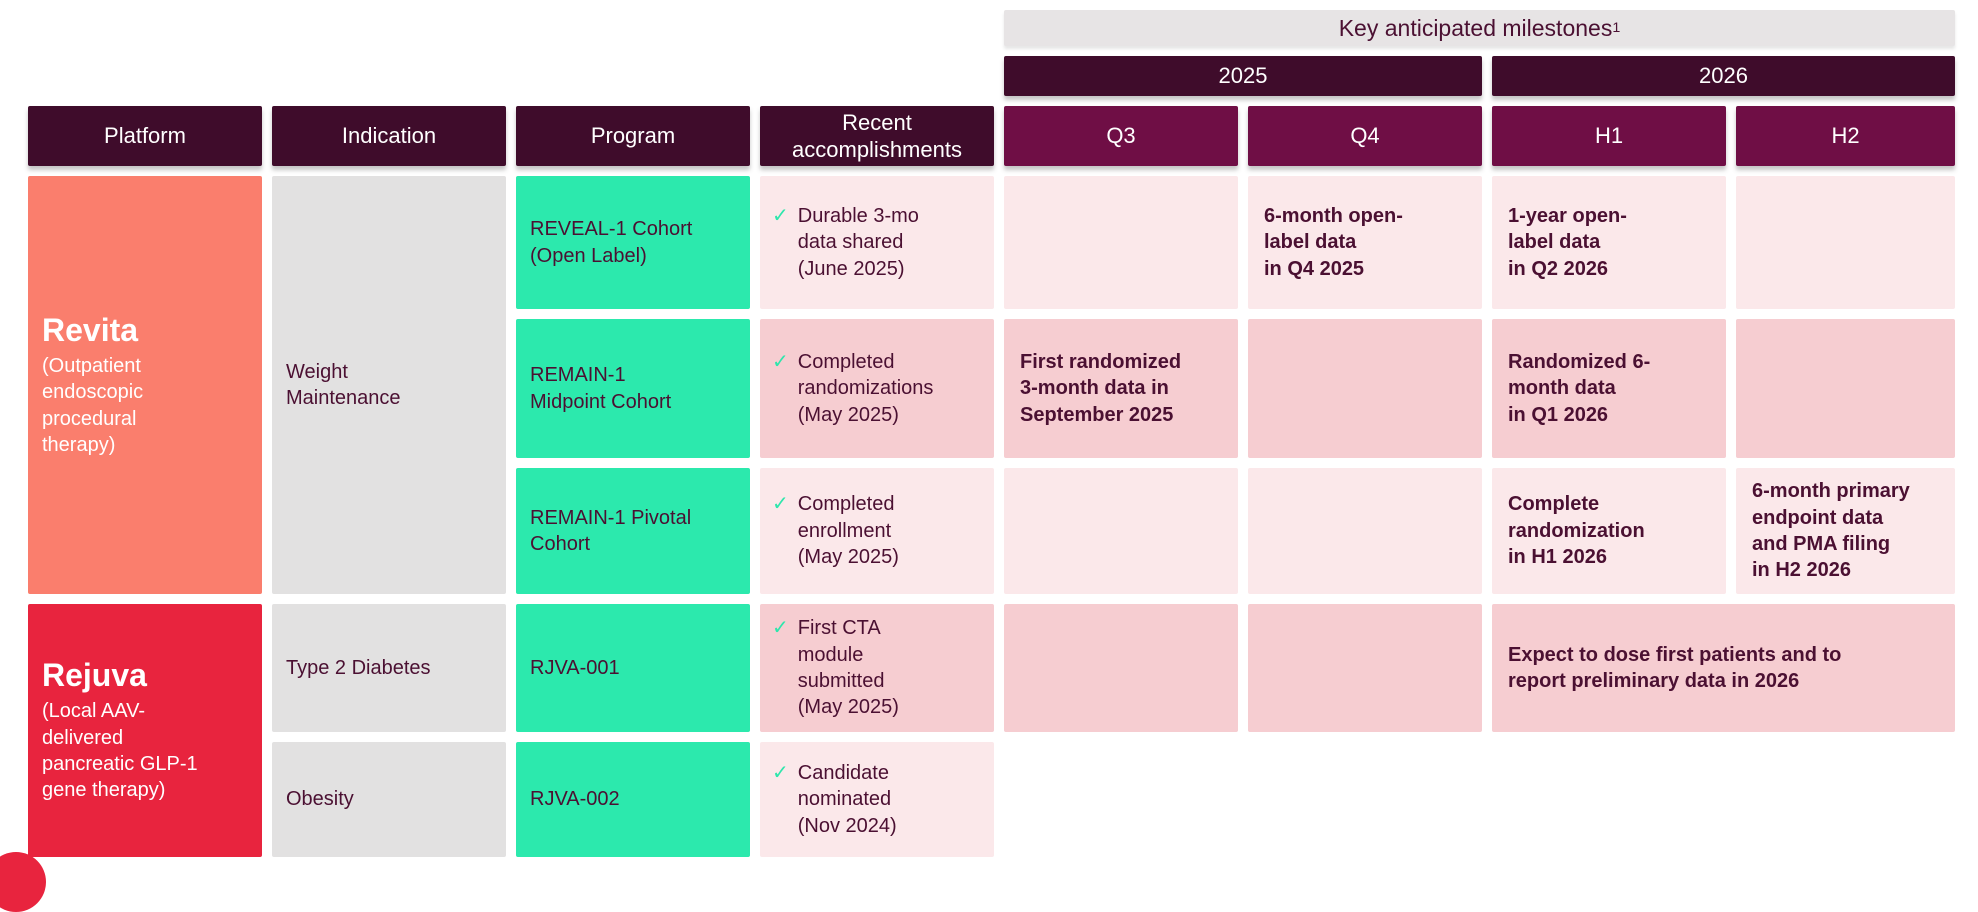  What do you see at coordinates (633, 799) in the screenshot?
I see `program-cell-rjva002: RJVA-002` at bounding box center [633, 799].